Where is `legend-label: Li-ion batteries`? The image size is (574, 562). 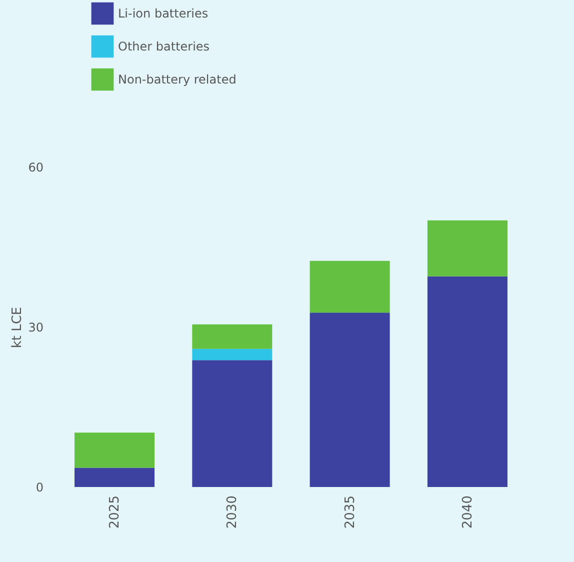
legend-label: Li-ion batteries is located at coordinates (163, 13).